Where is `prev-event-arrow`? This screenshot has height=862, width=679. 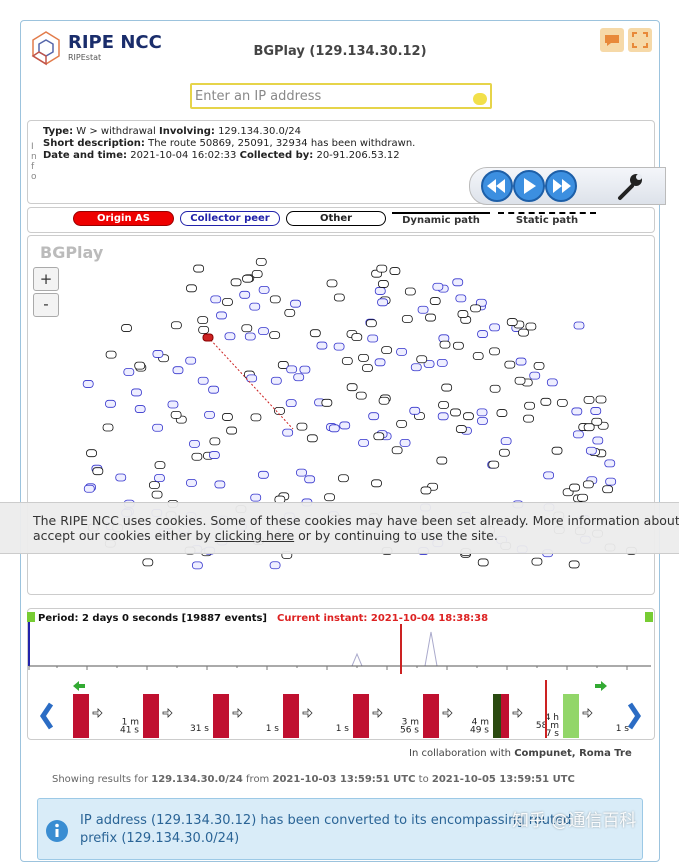
prev-event-arrow is located at coordinates (79, 686).